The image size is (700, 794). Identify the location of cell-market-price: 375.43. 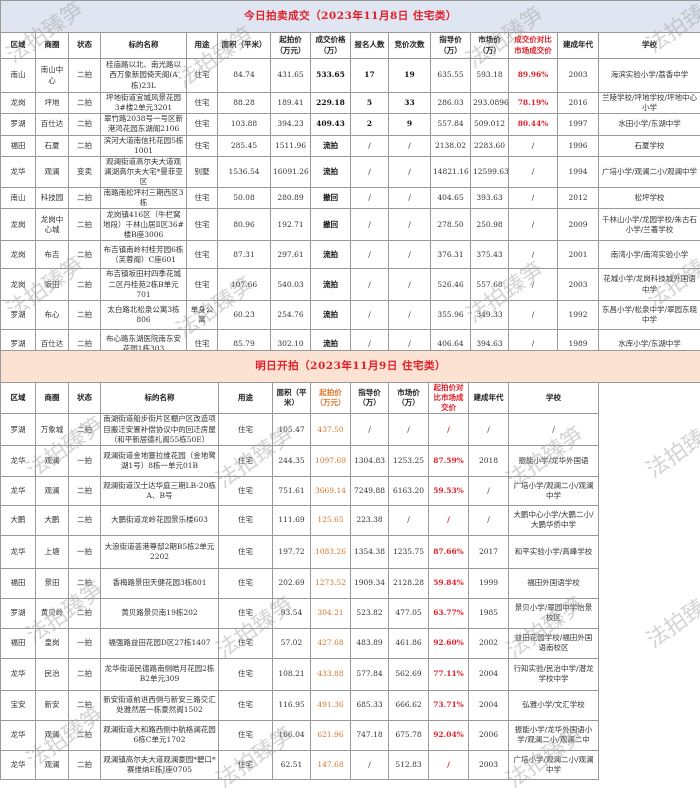
(490, 255).